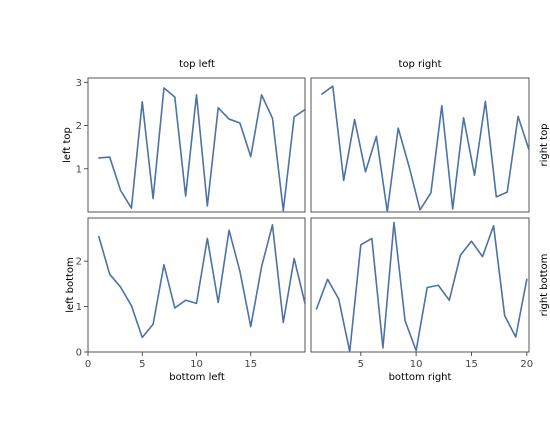 The height and width of the screenshot is (445, 550). I want to click on marks, so click(425, 149).